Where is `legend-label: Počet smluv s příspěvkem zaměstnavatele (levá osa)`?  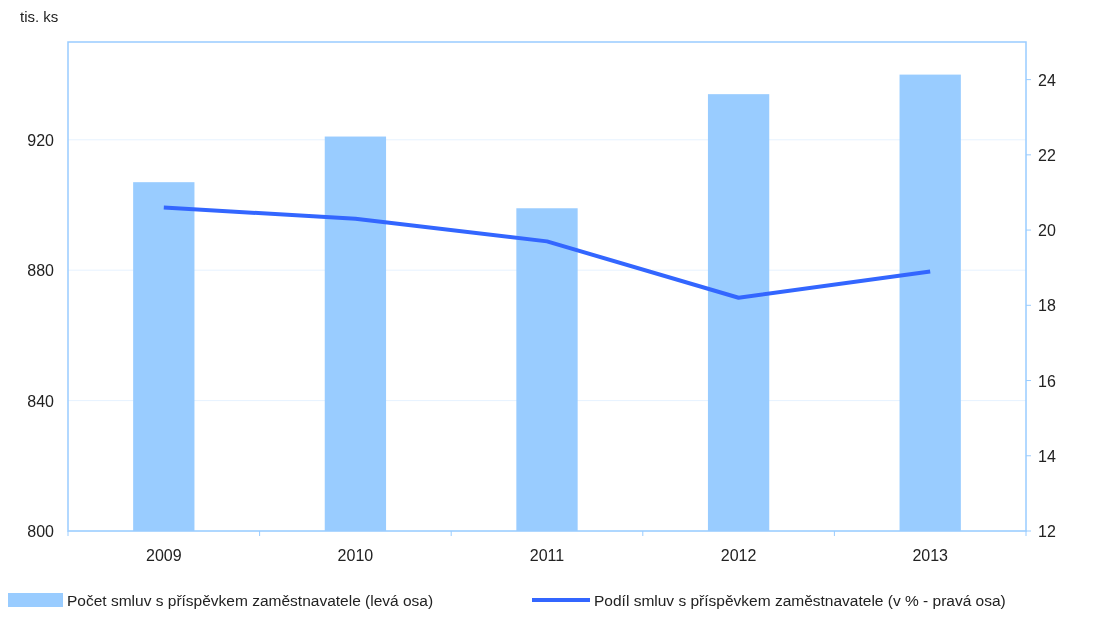
legend-label: Počet smluv s příspěvkem zaměstnavatele (levá osa) is located at coordinates (250, 600).